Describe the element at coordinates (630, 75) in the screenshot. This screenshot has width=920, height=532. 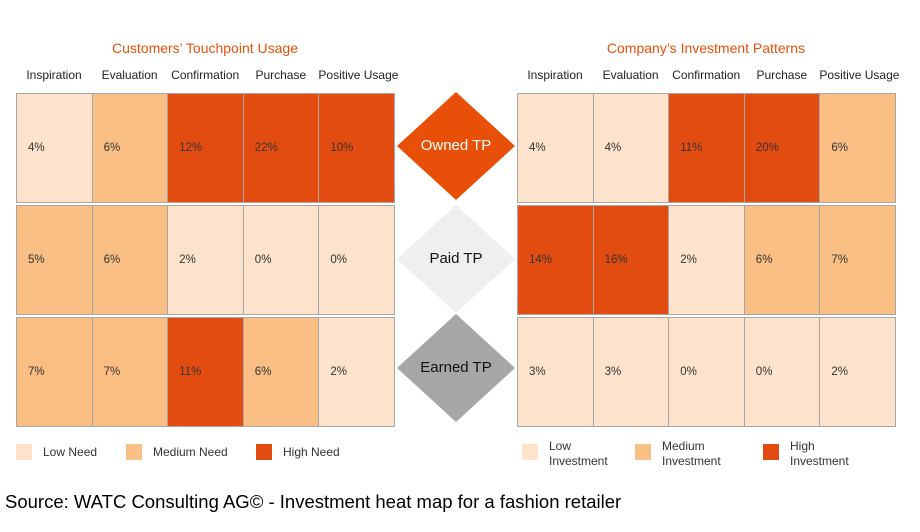
I see `investment-column-header: Evaluation` at that location.